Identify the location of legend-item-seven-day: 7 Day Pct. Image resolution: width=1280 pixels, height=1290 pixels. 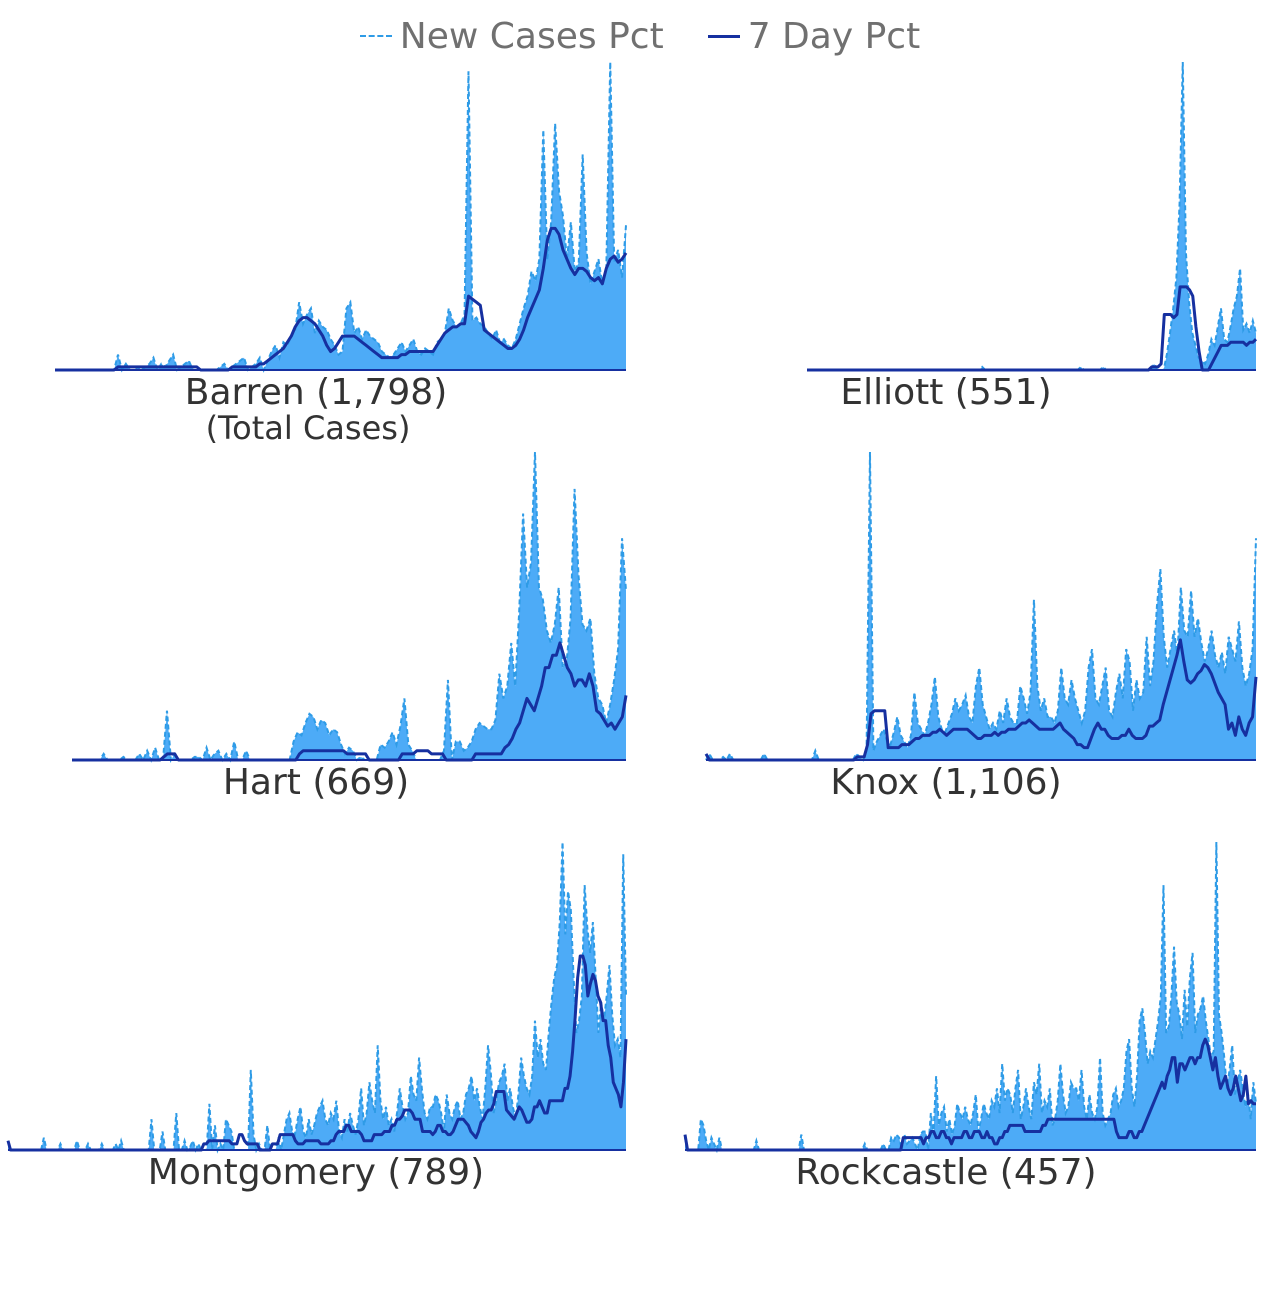
(814, 36).